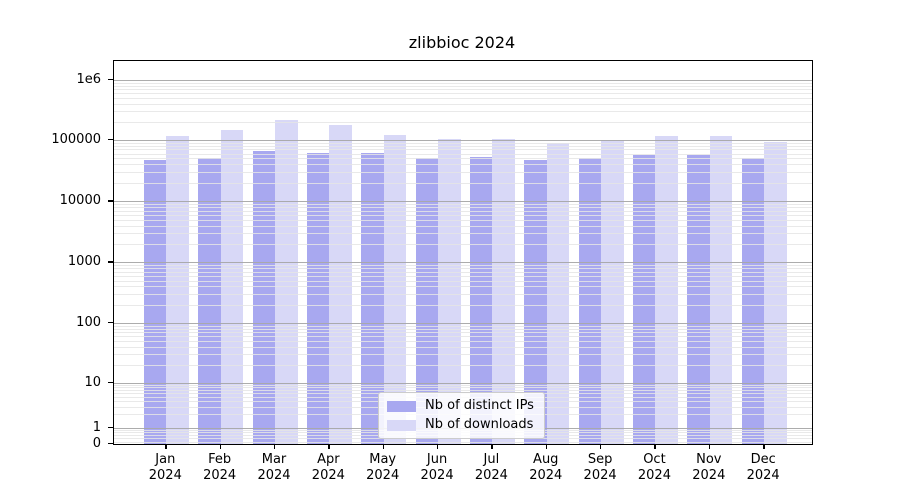 The height and width of the screenshot is (500, 900). I want to click on x-tick-label: Oct 2024, so click(654, 467).